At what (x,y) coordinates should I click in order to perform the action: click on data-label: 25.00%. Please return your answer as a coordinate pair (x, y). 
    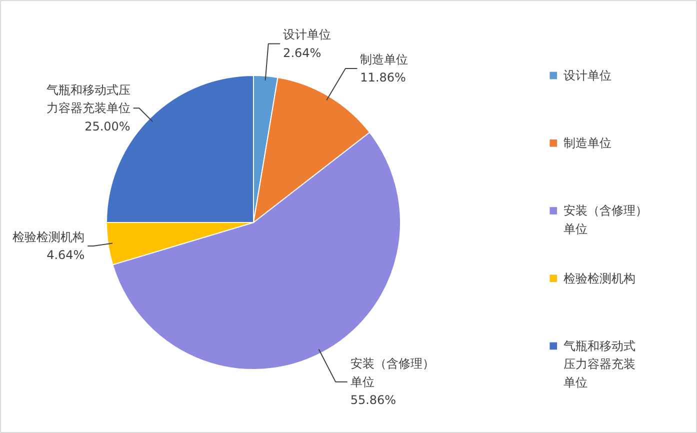
    Looking at the image, I should click on (107, 126).